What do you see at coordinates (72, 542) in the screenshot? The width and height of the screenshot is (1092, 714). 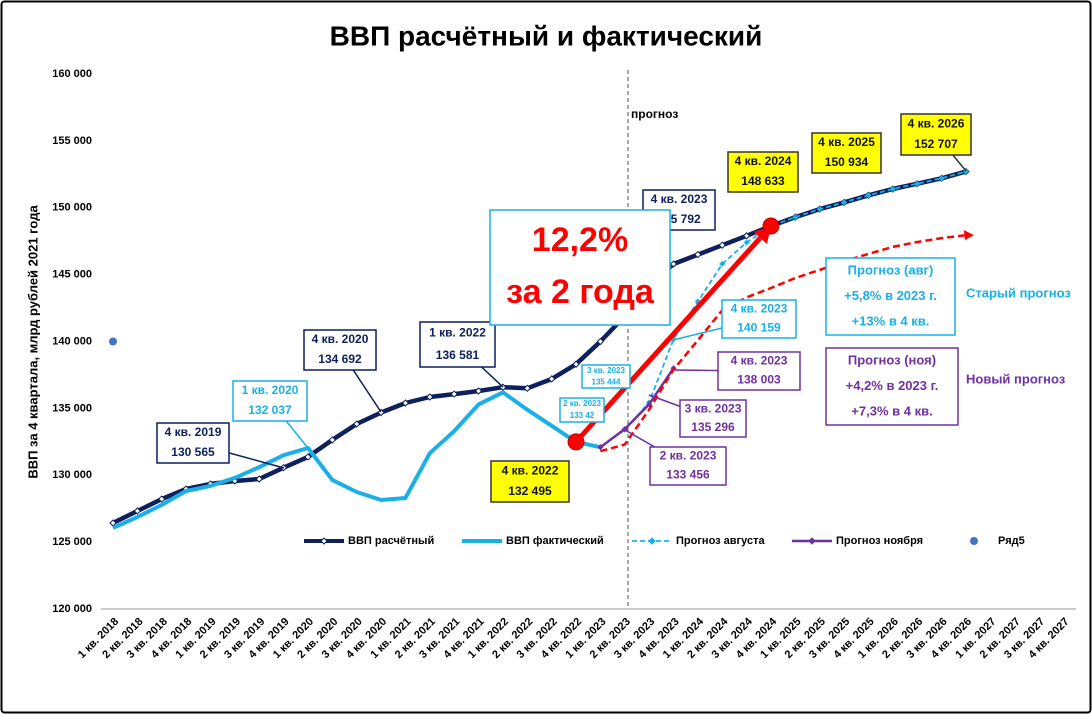 I see `y-tick-label: 125 000` at bounding box center [72, 542].